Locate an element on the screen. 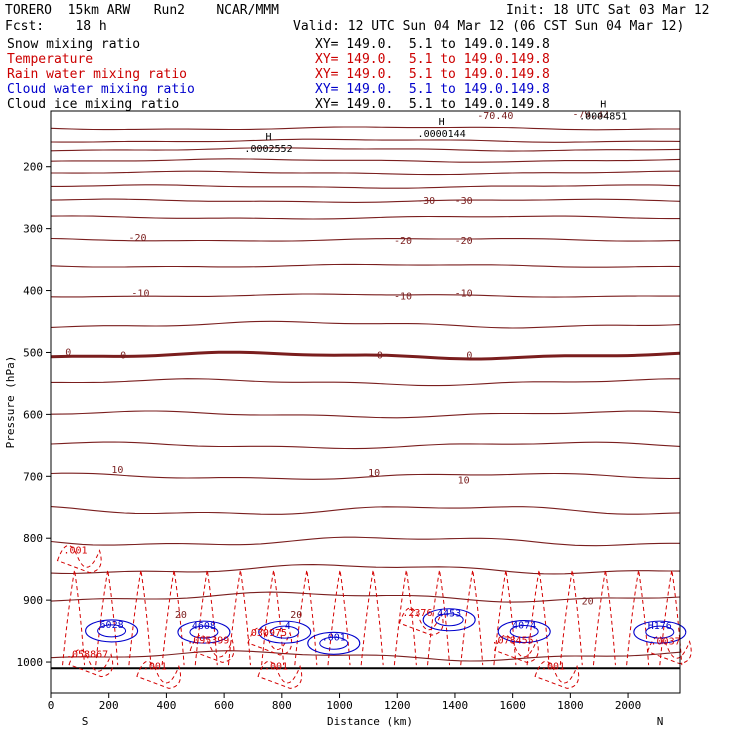 Image resolution: width=740 pixels, height=740 pixels. temperature-label: -30 is located at coordinates (464, 201).